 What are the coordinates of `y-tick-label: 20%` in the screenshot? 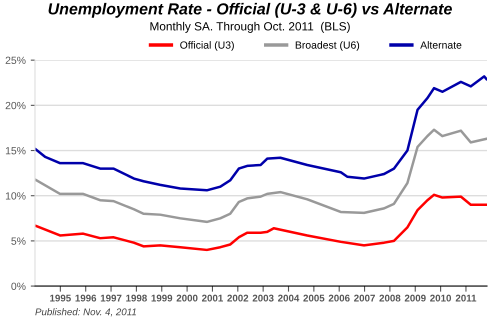 It's located at (16, 106).